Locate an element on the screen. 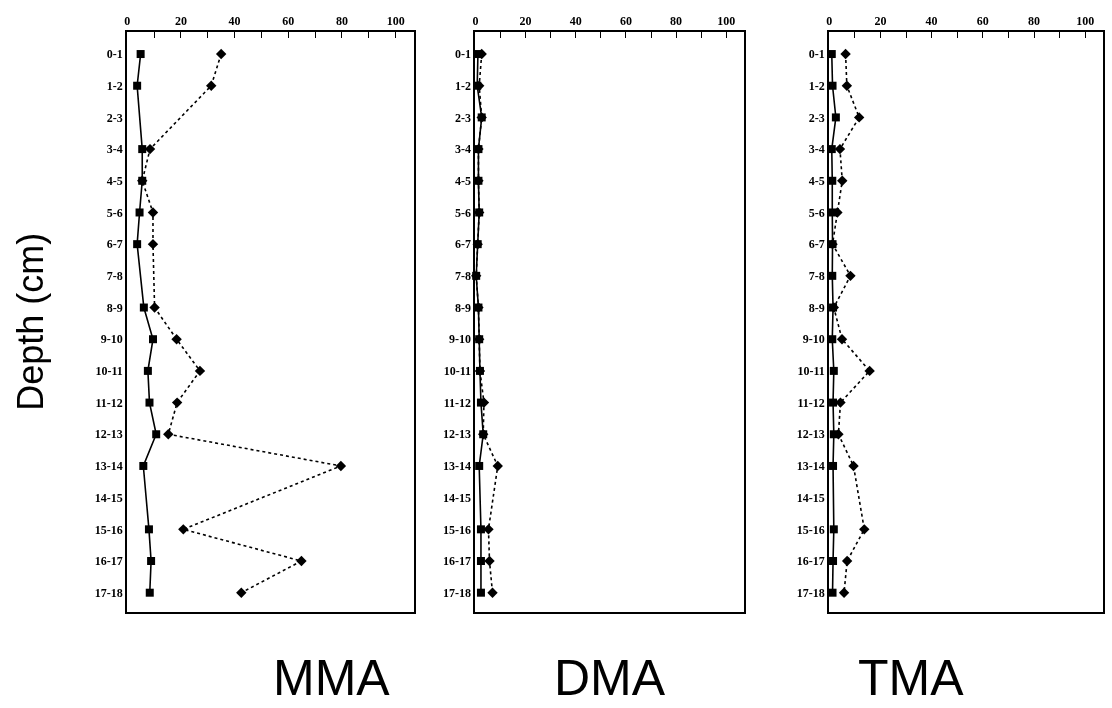 Image resolution: width=1112 pixels, height=708 pixels. y-axis-title: Depth (cm) is located at coordinates (31, 321).